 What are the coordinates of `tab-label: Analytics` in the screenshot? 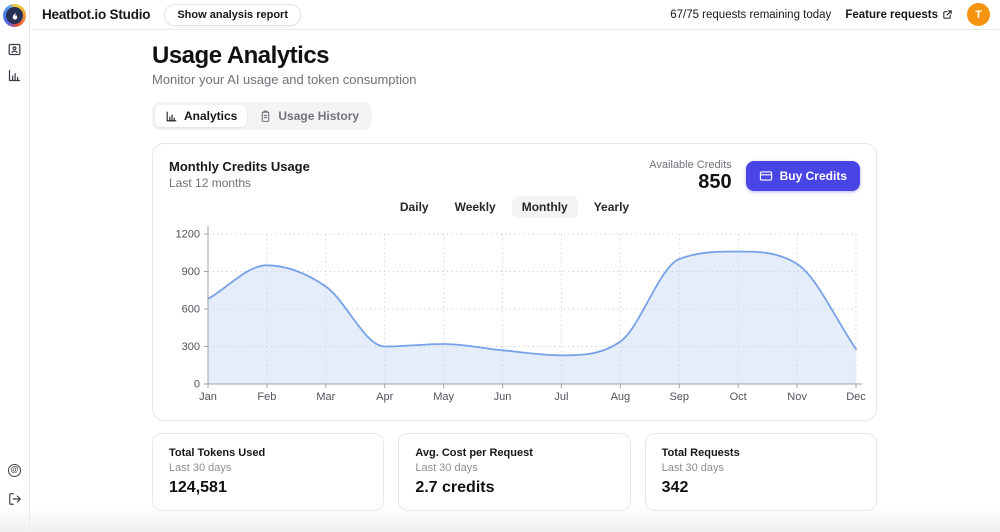 It's located at (211, 116).